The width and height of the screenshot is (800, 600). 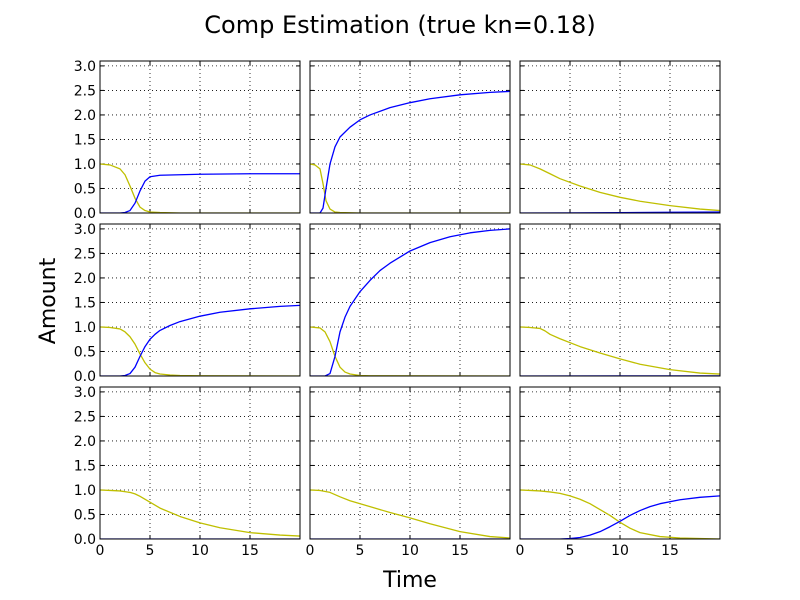 What do you see at coordinates (48, 300) in the screenshot?
I see `y-axis-label: Amount` at bounding box center [48, 300].